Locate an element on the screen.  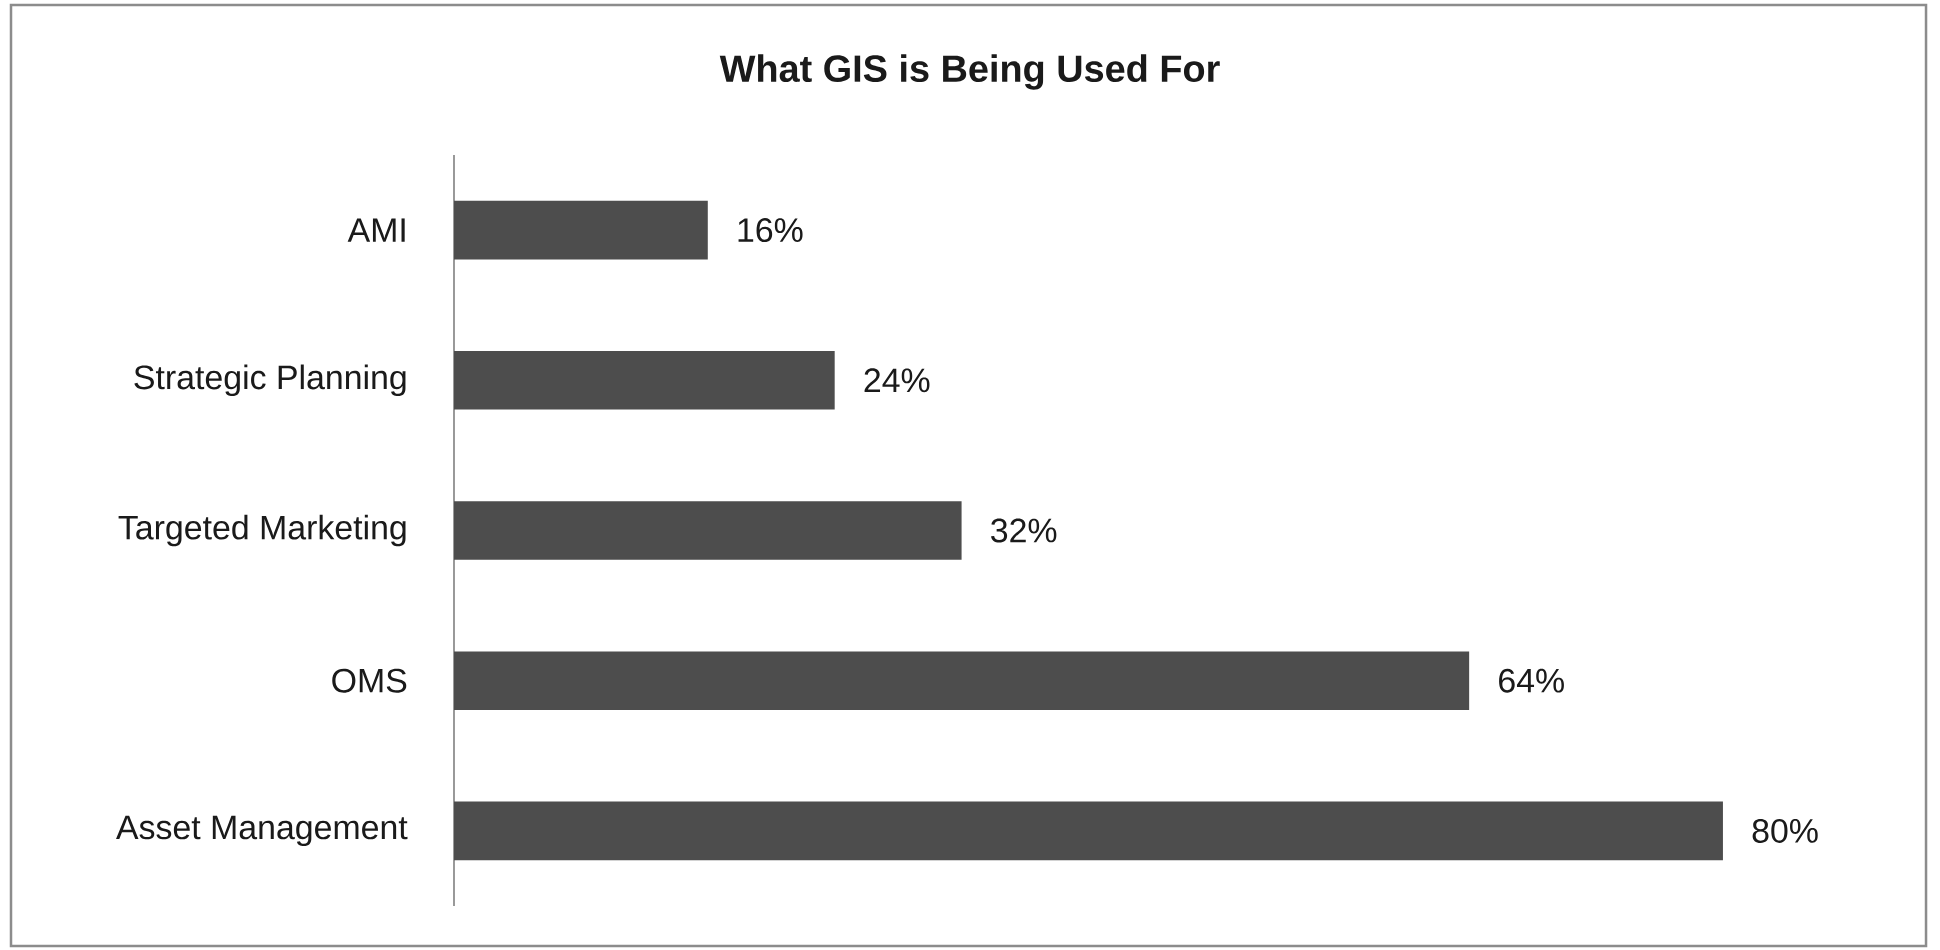
y-tick-label: Strategic Planning is located at coordinates (270, 380).